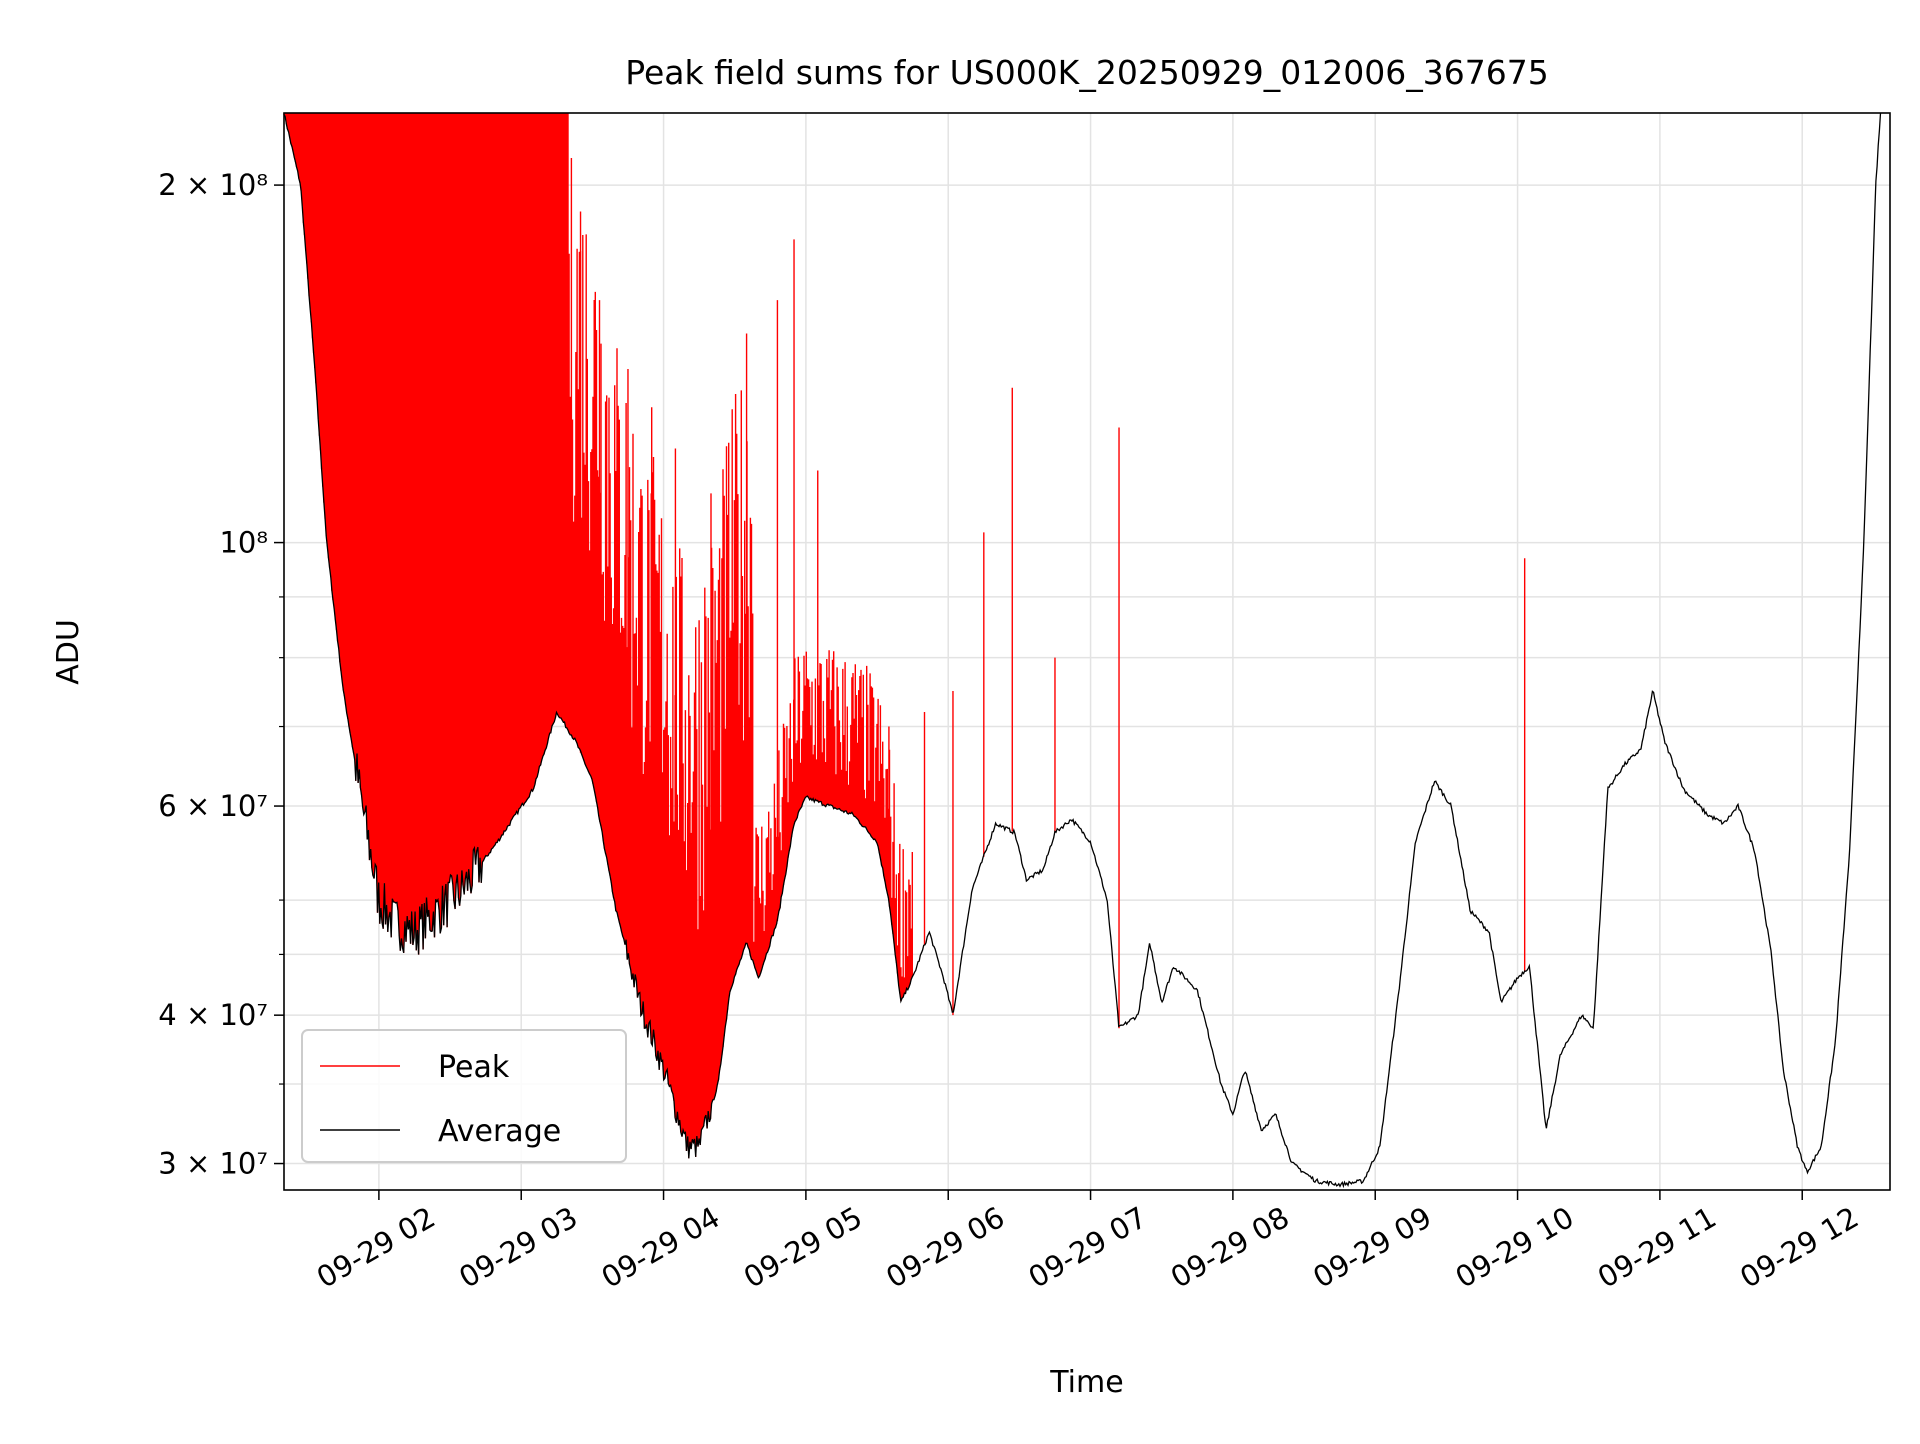 Image resolution: width=1920 pixels, height=1444 pixels. I want to click on y-axis: 3 × 10⁷ 4 × 10⁷ 6 × 10⁷ 10⁸ 2 × 10⁸, so click(221, 674).